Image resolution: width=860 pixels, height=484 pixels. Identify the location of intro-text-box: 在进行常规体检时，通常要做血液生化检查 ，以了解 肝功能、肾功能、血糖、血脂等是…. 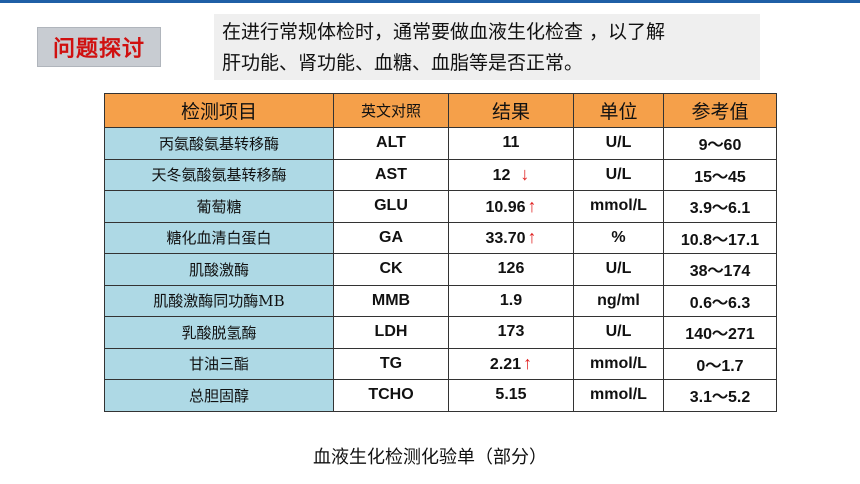
(487, 47).